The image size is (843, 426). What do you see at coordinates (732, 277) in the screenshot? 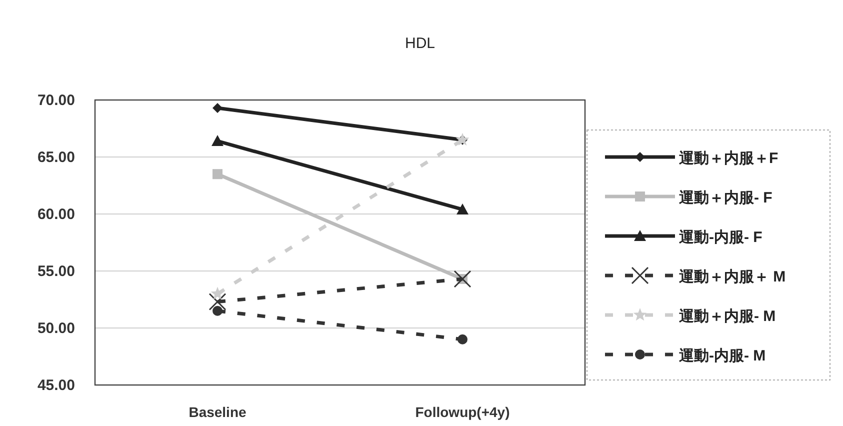
I see `legend-label: 運動＋内服＋ M` at bounding box center [732, 277].